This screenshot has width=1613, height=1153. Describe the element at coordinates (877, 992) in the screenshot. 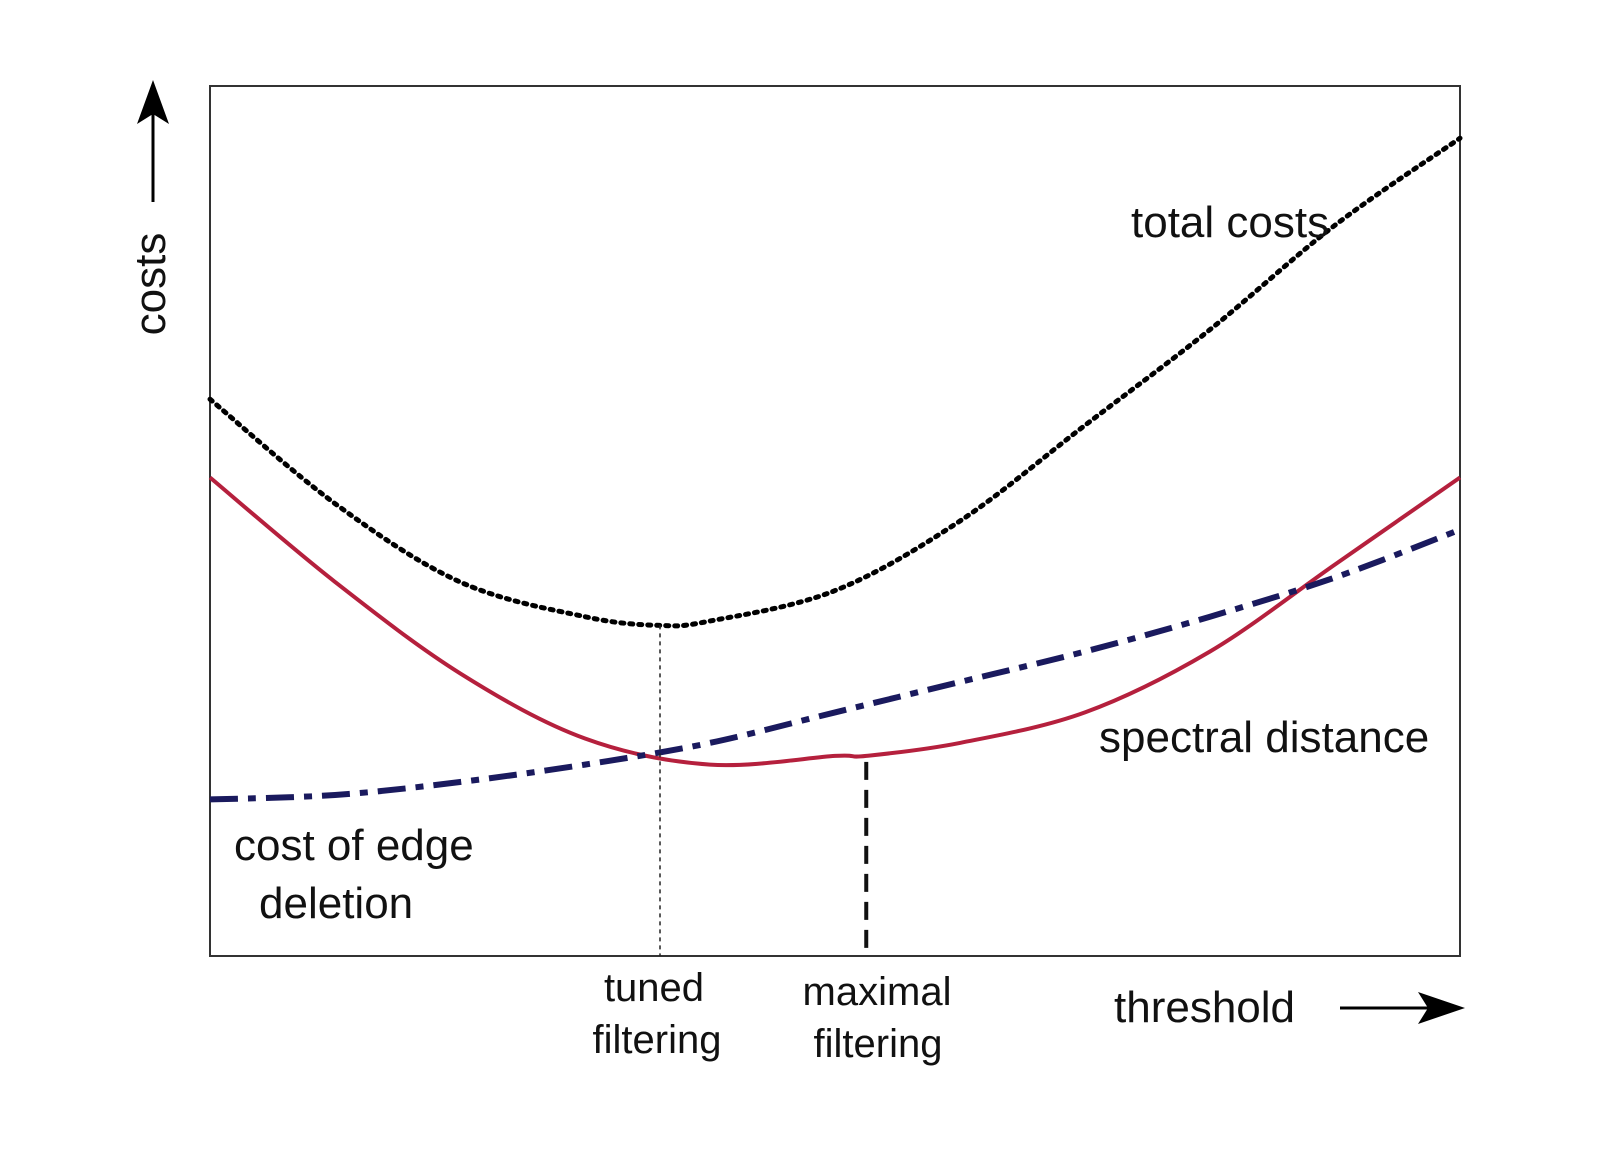

I see `maximal-filtering-label-line1: maximal` at that location.